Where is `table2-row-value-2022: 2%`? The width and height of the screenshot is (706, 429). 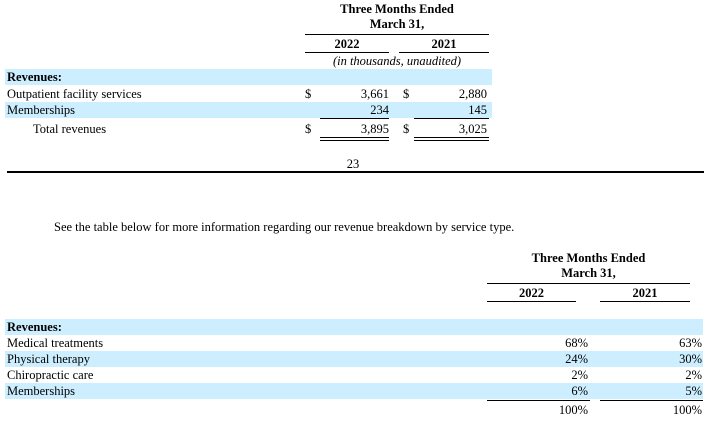 table2-row-value-2022: 2% is located at coordinates (579, 375).